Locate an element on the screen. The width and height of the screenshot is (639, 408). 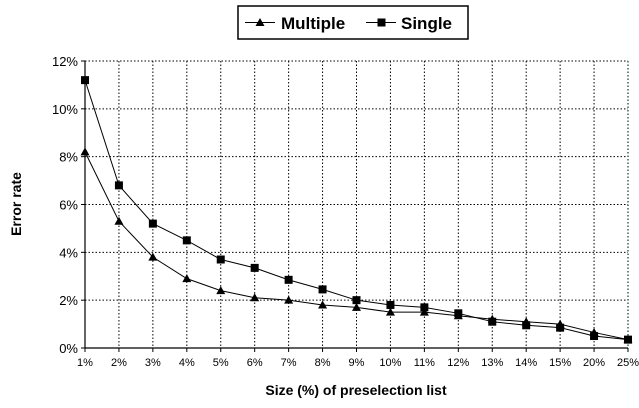
x-tick-label: 8% is located at coordinates (323, 363).